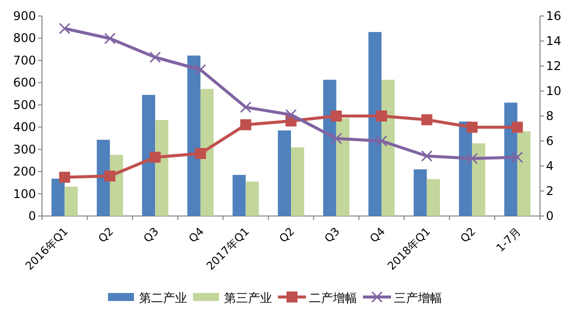  Describe the element at coordinates (550, 141) in the screenshot. I see `y2-tick-label: 6` at that location.